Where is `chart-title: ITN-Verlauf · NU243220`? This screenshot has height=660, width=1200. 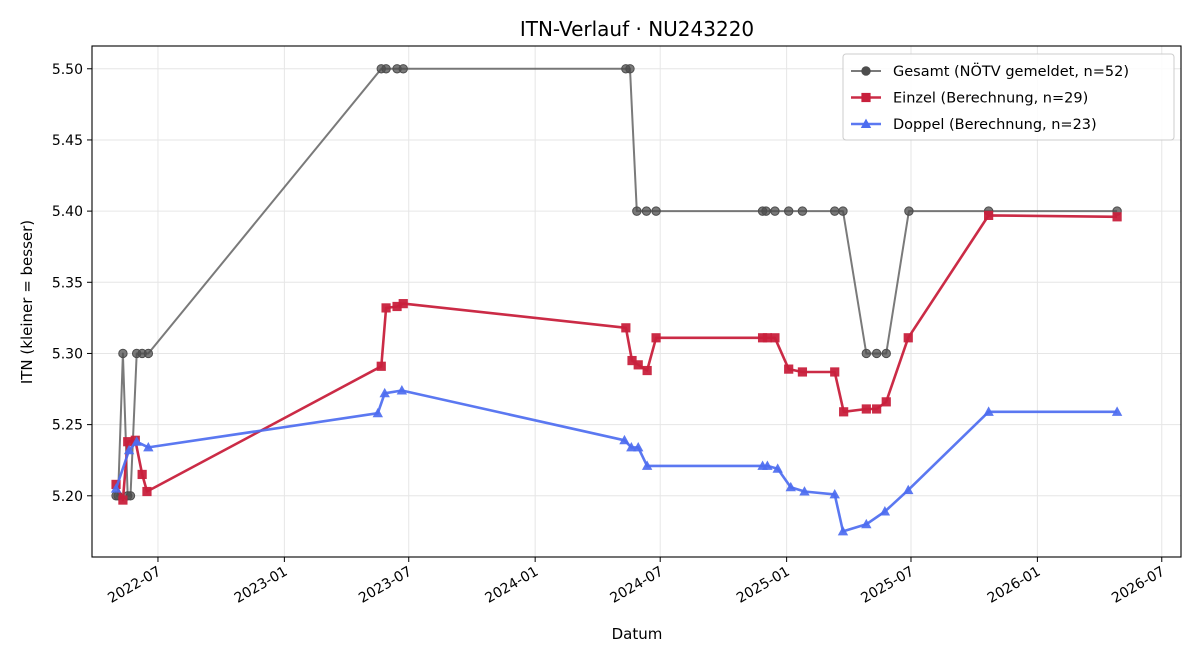
chart-title: ITN-Verlauf · NU243220 is located at coordinates (637, 29).